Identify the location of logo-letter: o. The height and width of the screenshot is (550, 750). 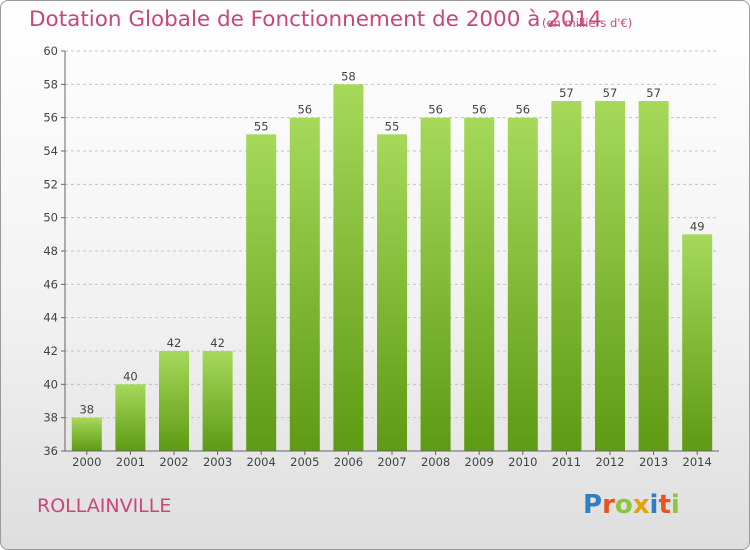
(623, 505).